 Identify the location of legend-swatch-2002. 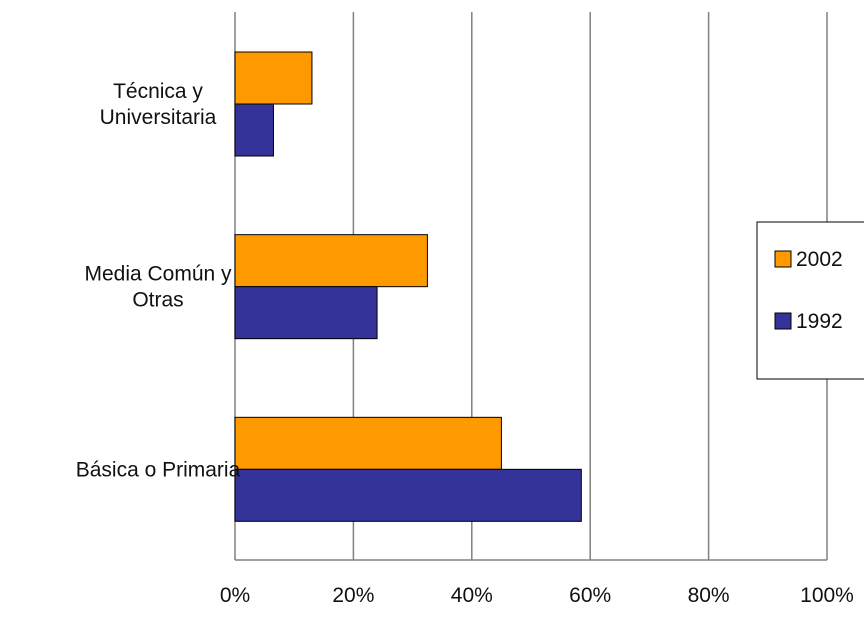
(783, 259).